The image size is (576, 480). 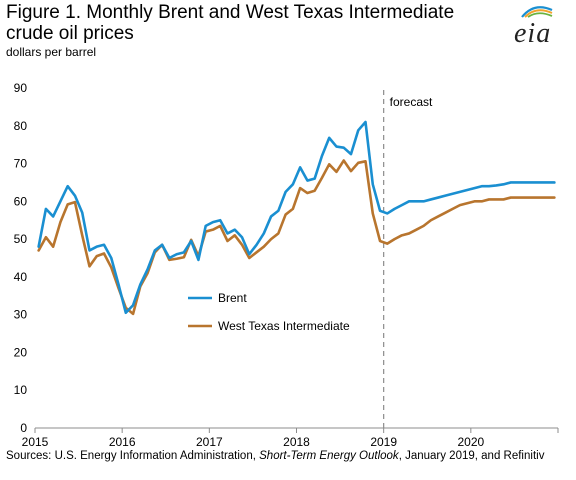 I want to click on y-tick-label: 60, so click(x=21, y=201).